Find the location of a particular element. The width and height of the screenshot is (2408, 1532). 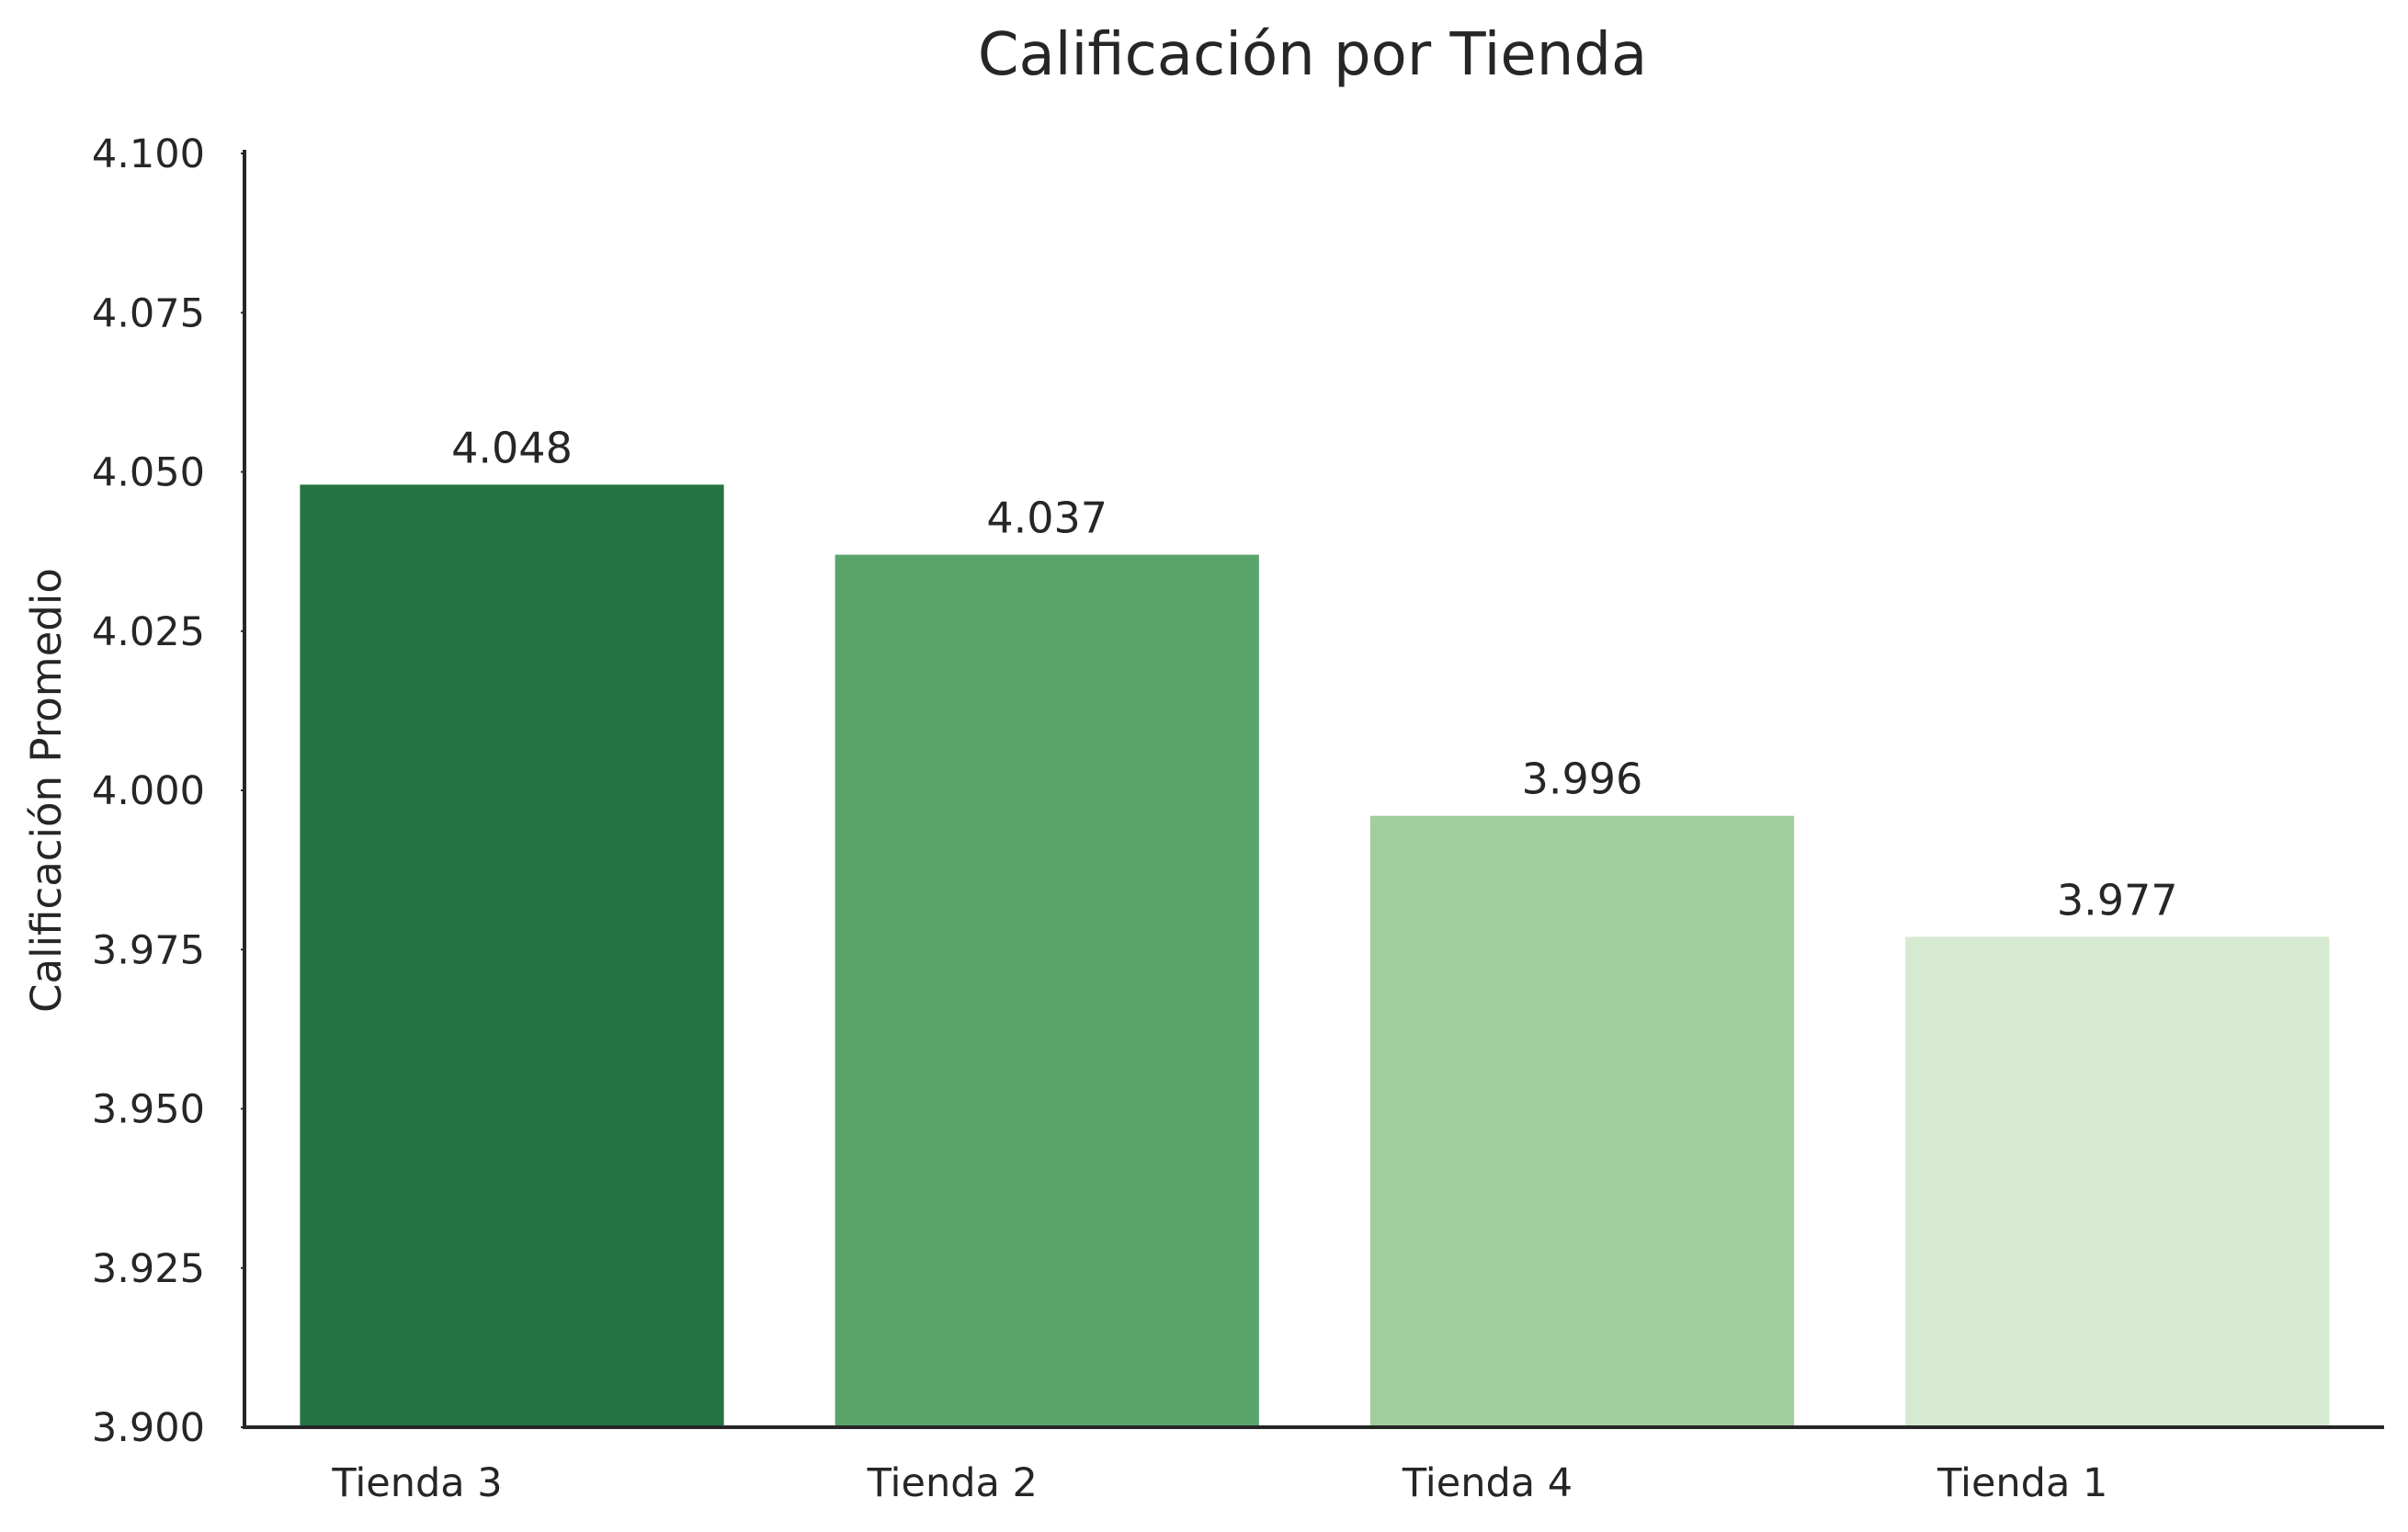

x-tick-label: Tienda 4 is located at coordinates (1487, 1483).